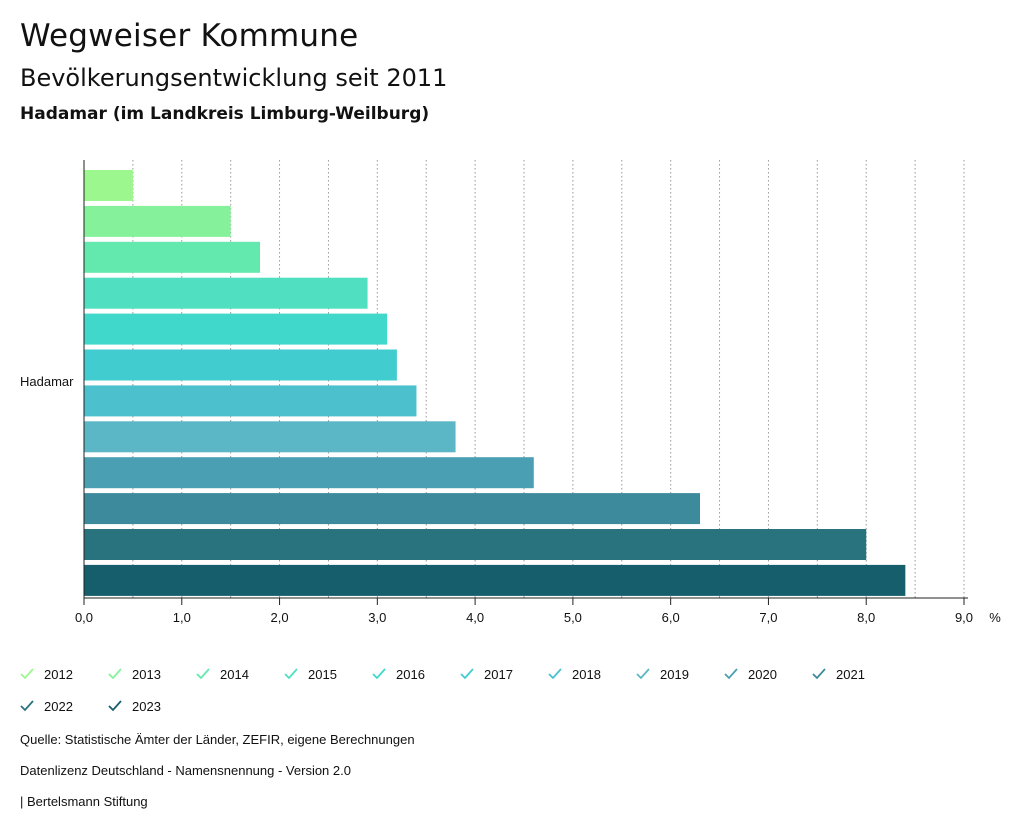 The image size is (1024, 835). Describe the element at coordinates (236, 329) in the screenshot. I see `bar-2016` at that location.